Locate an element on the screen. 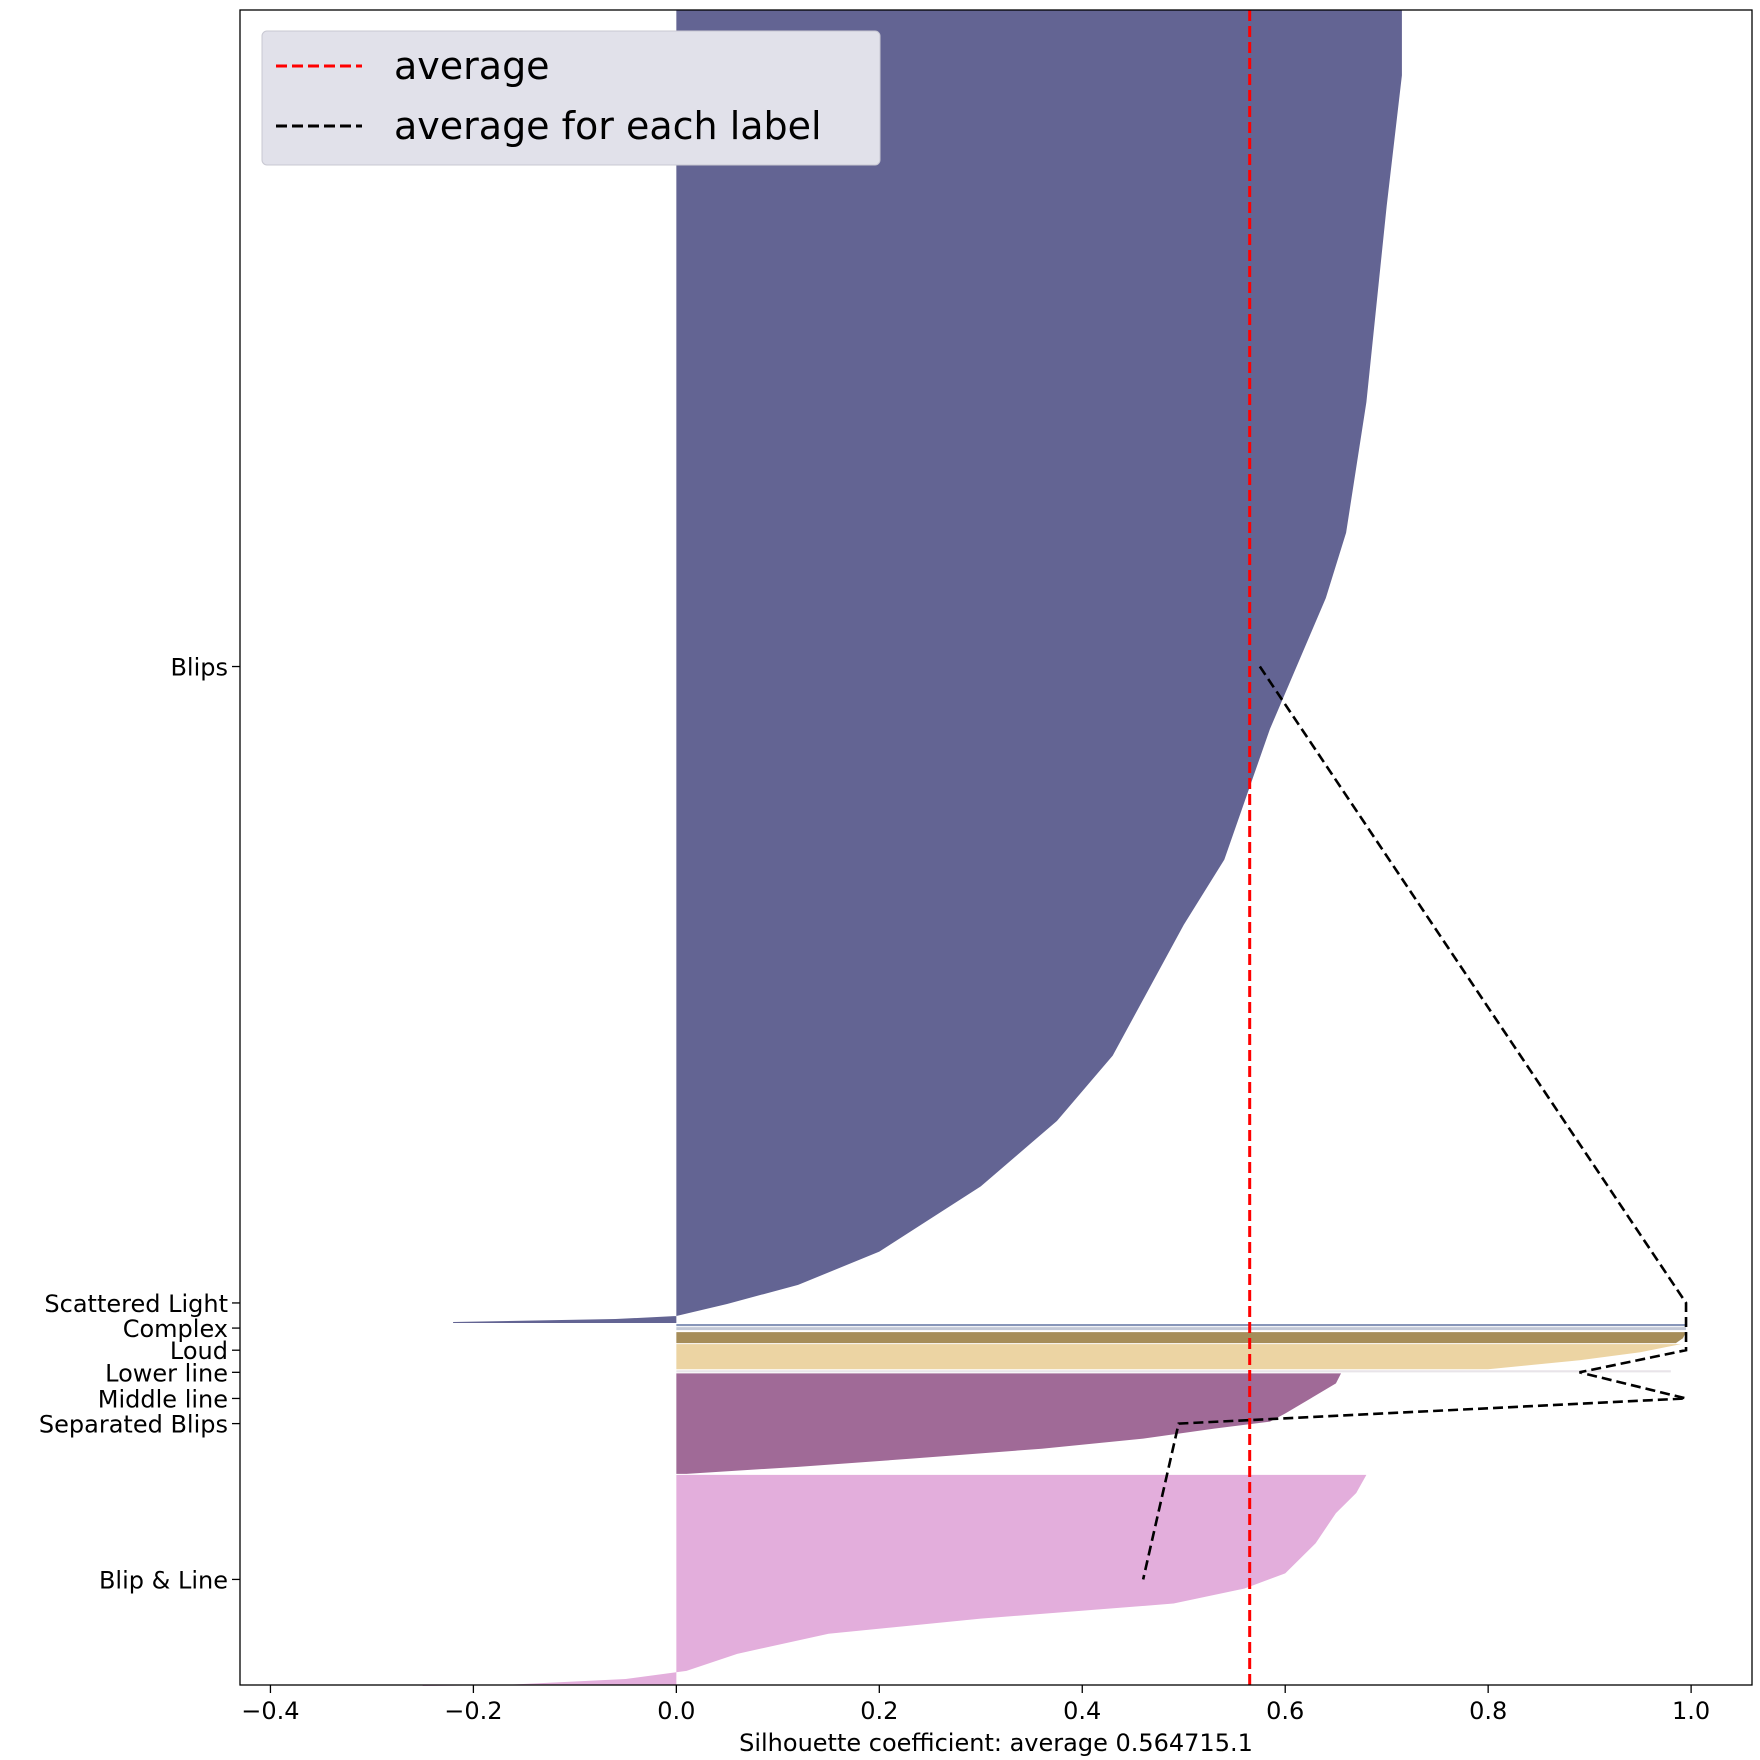 This screenshot has height=1760, width=1760. cluster-area-blip-line is located at coordinates (894, 1580).